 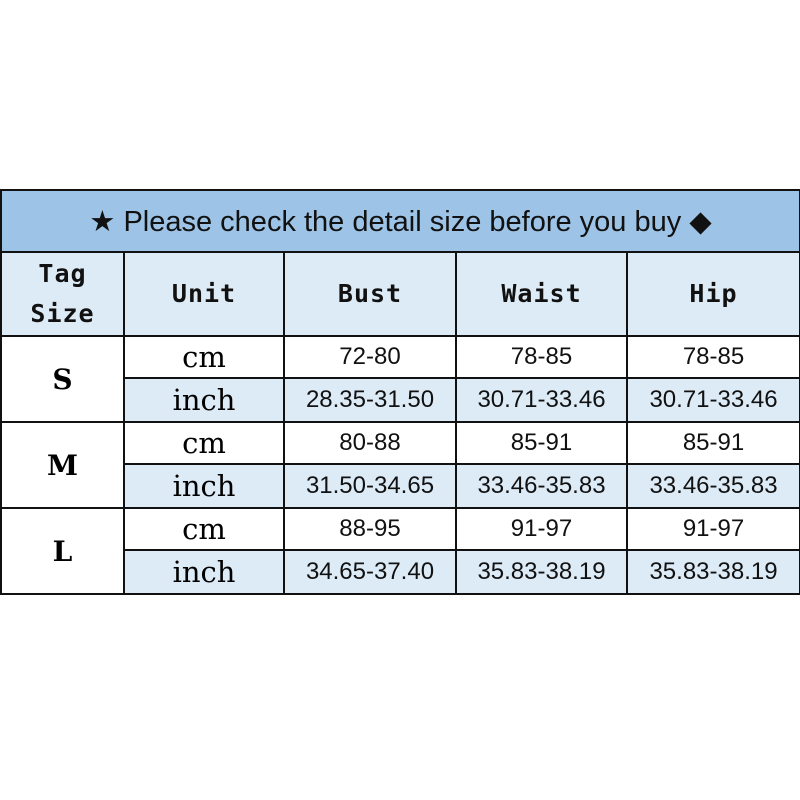 I want to click on hip-cell: 33.46-35.83, so click(x=712, y=486).